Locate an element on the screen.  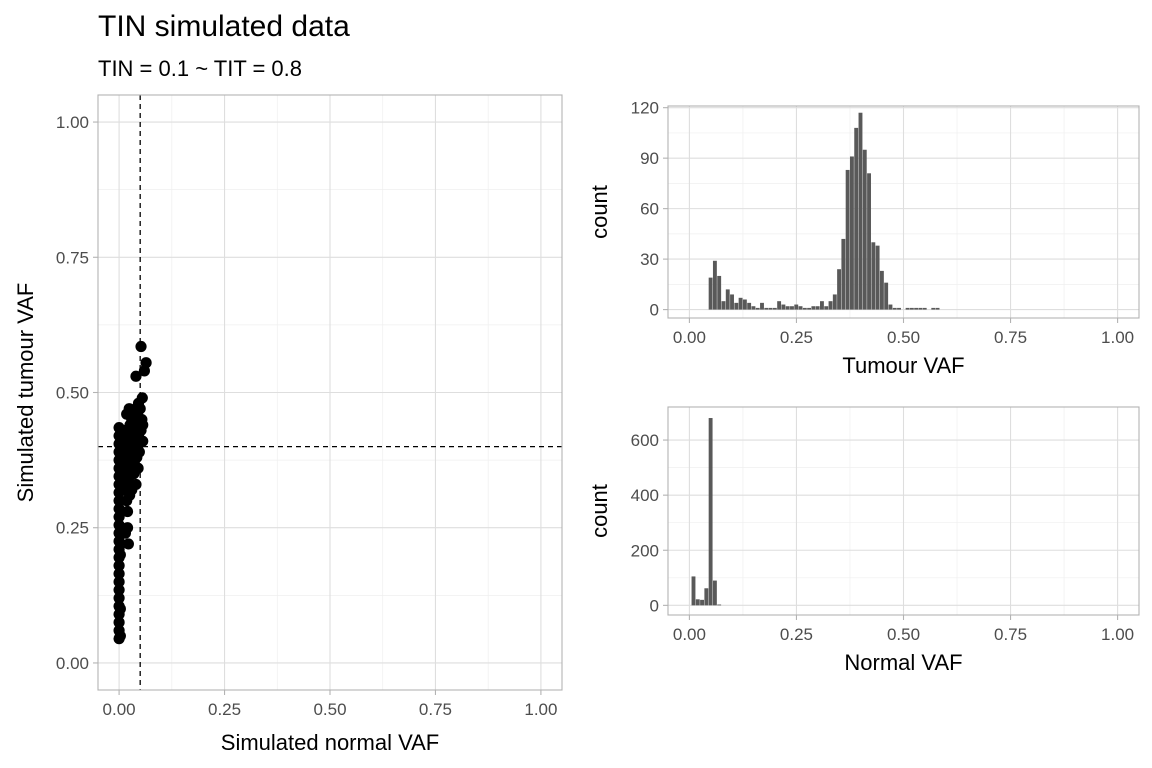
y-tick-label: 120 is located at coordinates (645, 108).